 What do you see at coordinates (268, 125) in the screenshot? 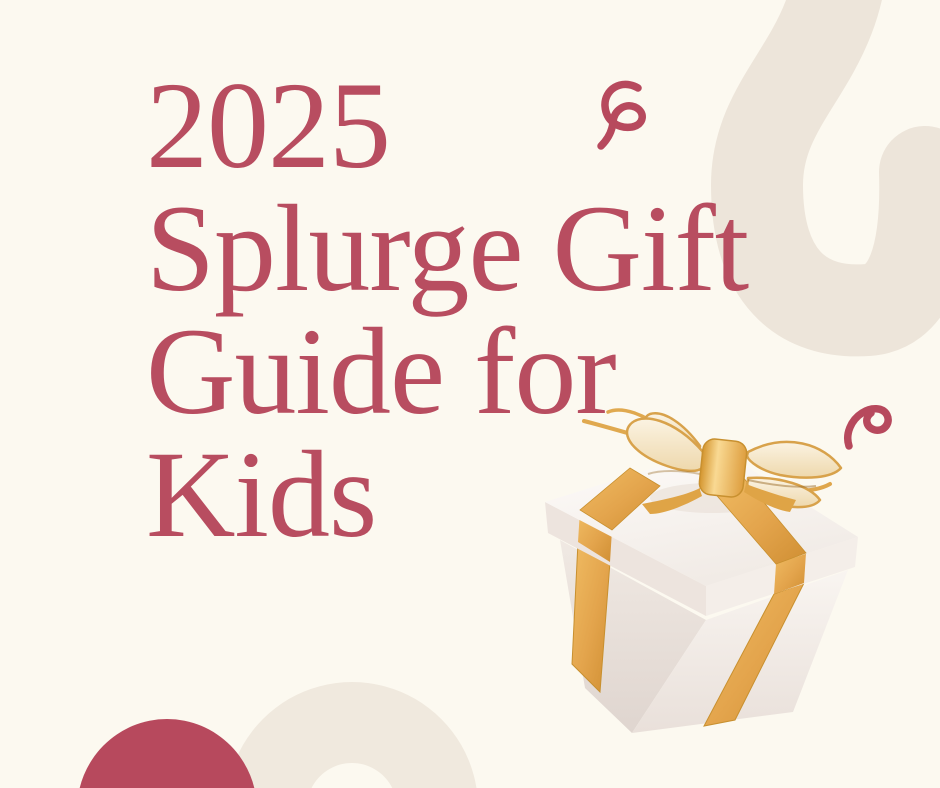
I see `title-line-1: 2025` at bounding box center [268, 125].